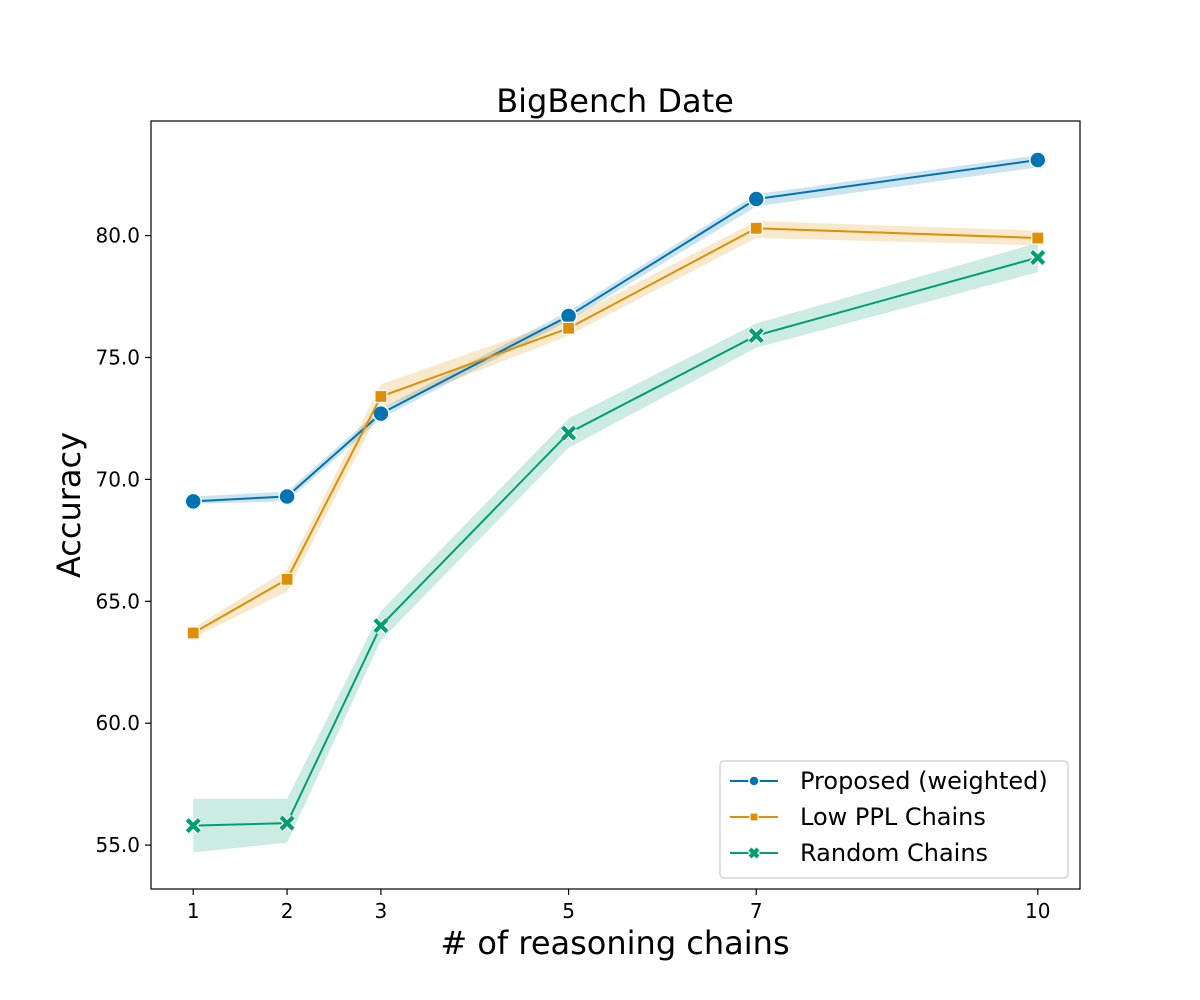  I want to click on x-tick-label: 10, so click(1037, 911).